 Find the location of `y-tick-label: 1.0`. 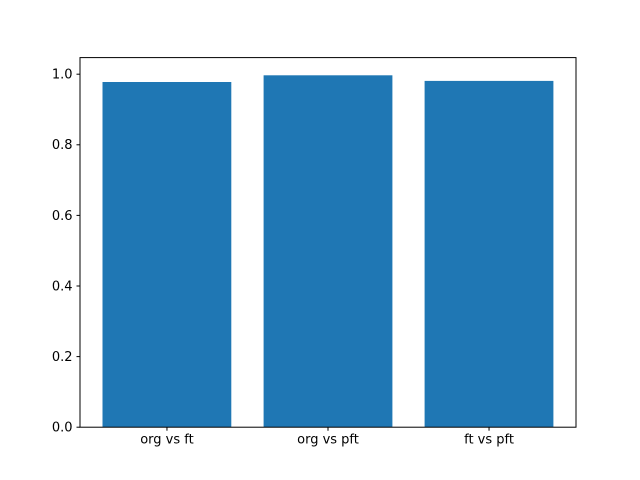

y-tick-label: 1.0 is located at coordinates (62, 75).